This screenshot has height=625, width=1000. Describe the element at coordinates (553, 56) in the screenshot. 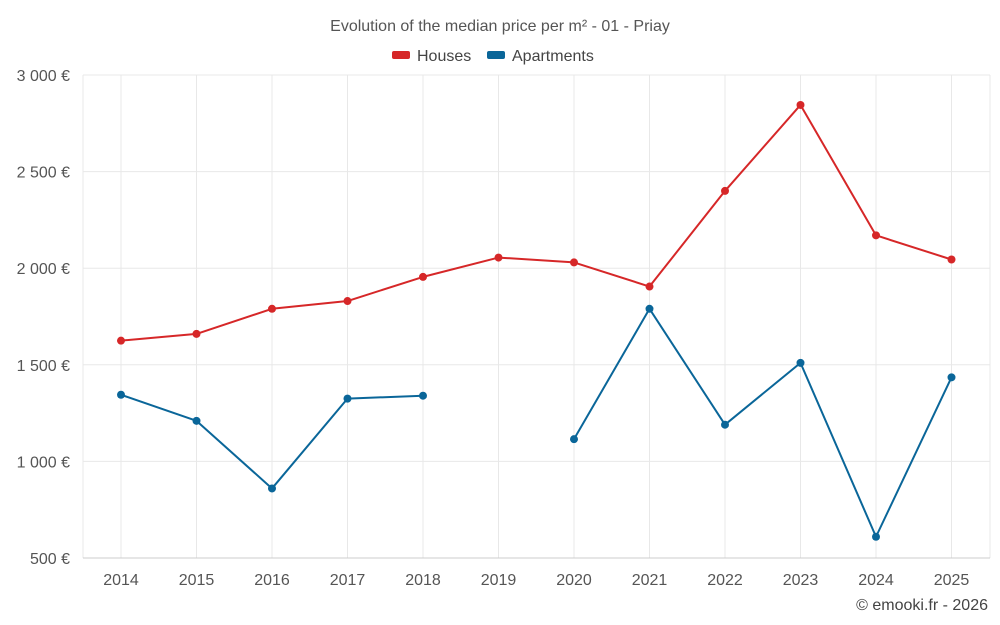

I see `legend-label-apartments: Apartments` at that location.